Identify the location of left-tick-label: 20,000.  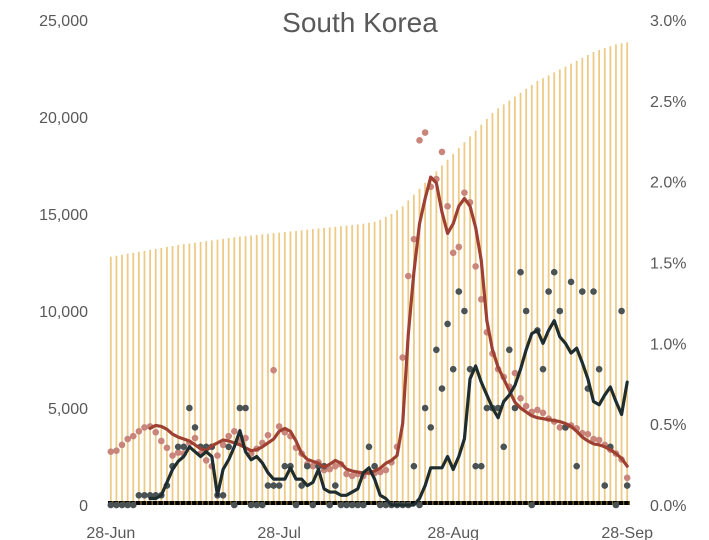
(63, 118).